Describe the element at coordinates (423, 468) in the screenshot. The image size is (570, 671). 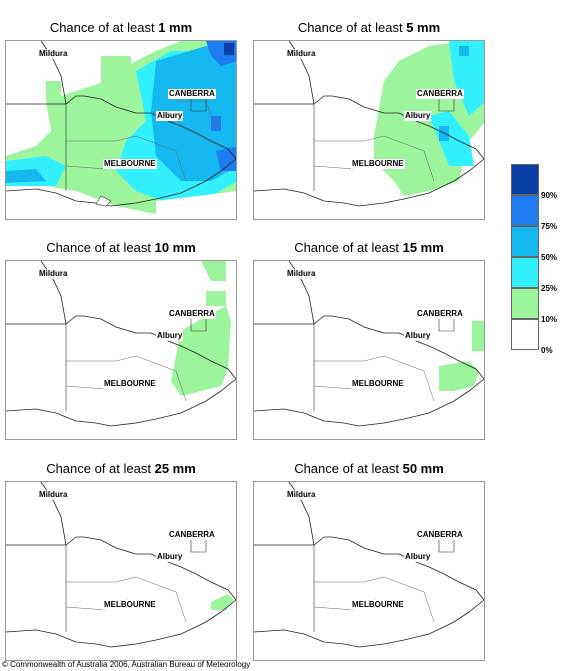
I see `title-amount: 50 mm` at that location.